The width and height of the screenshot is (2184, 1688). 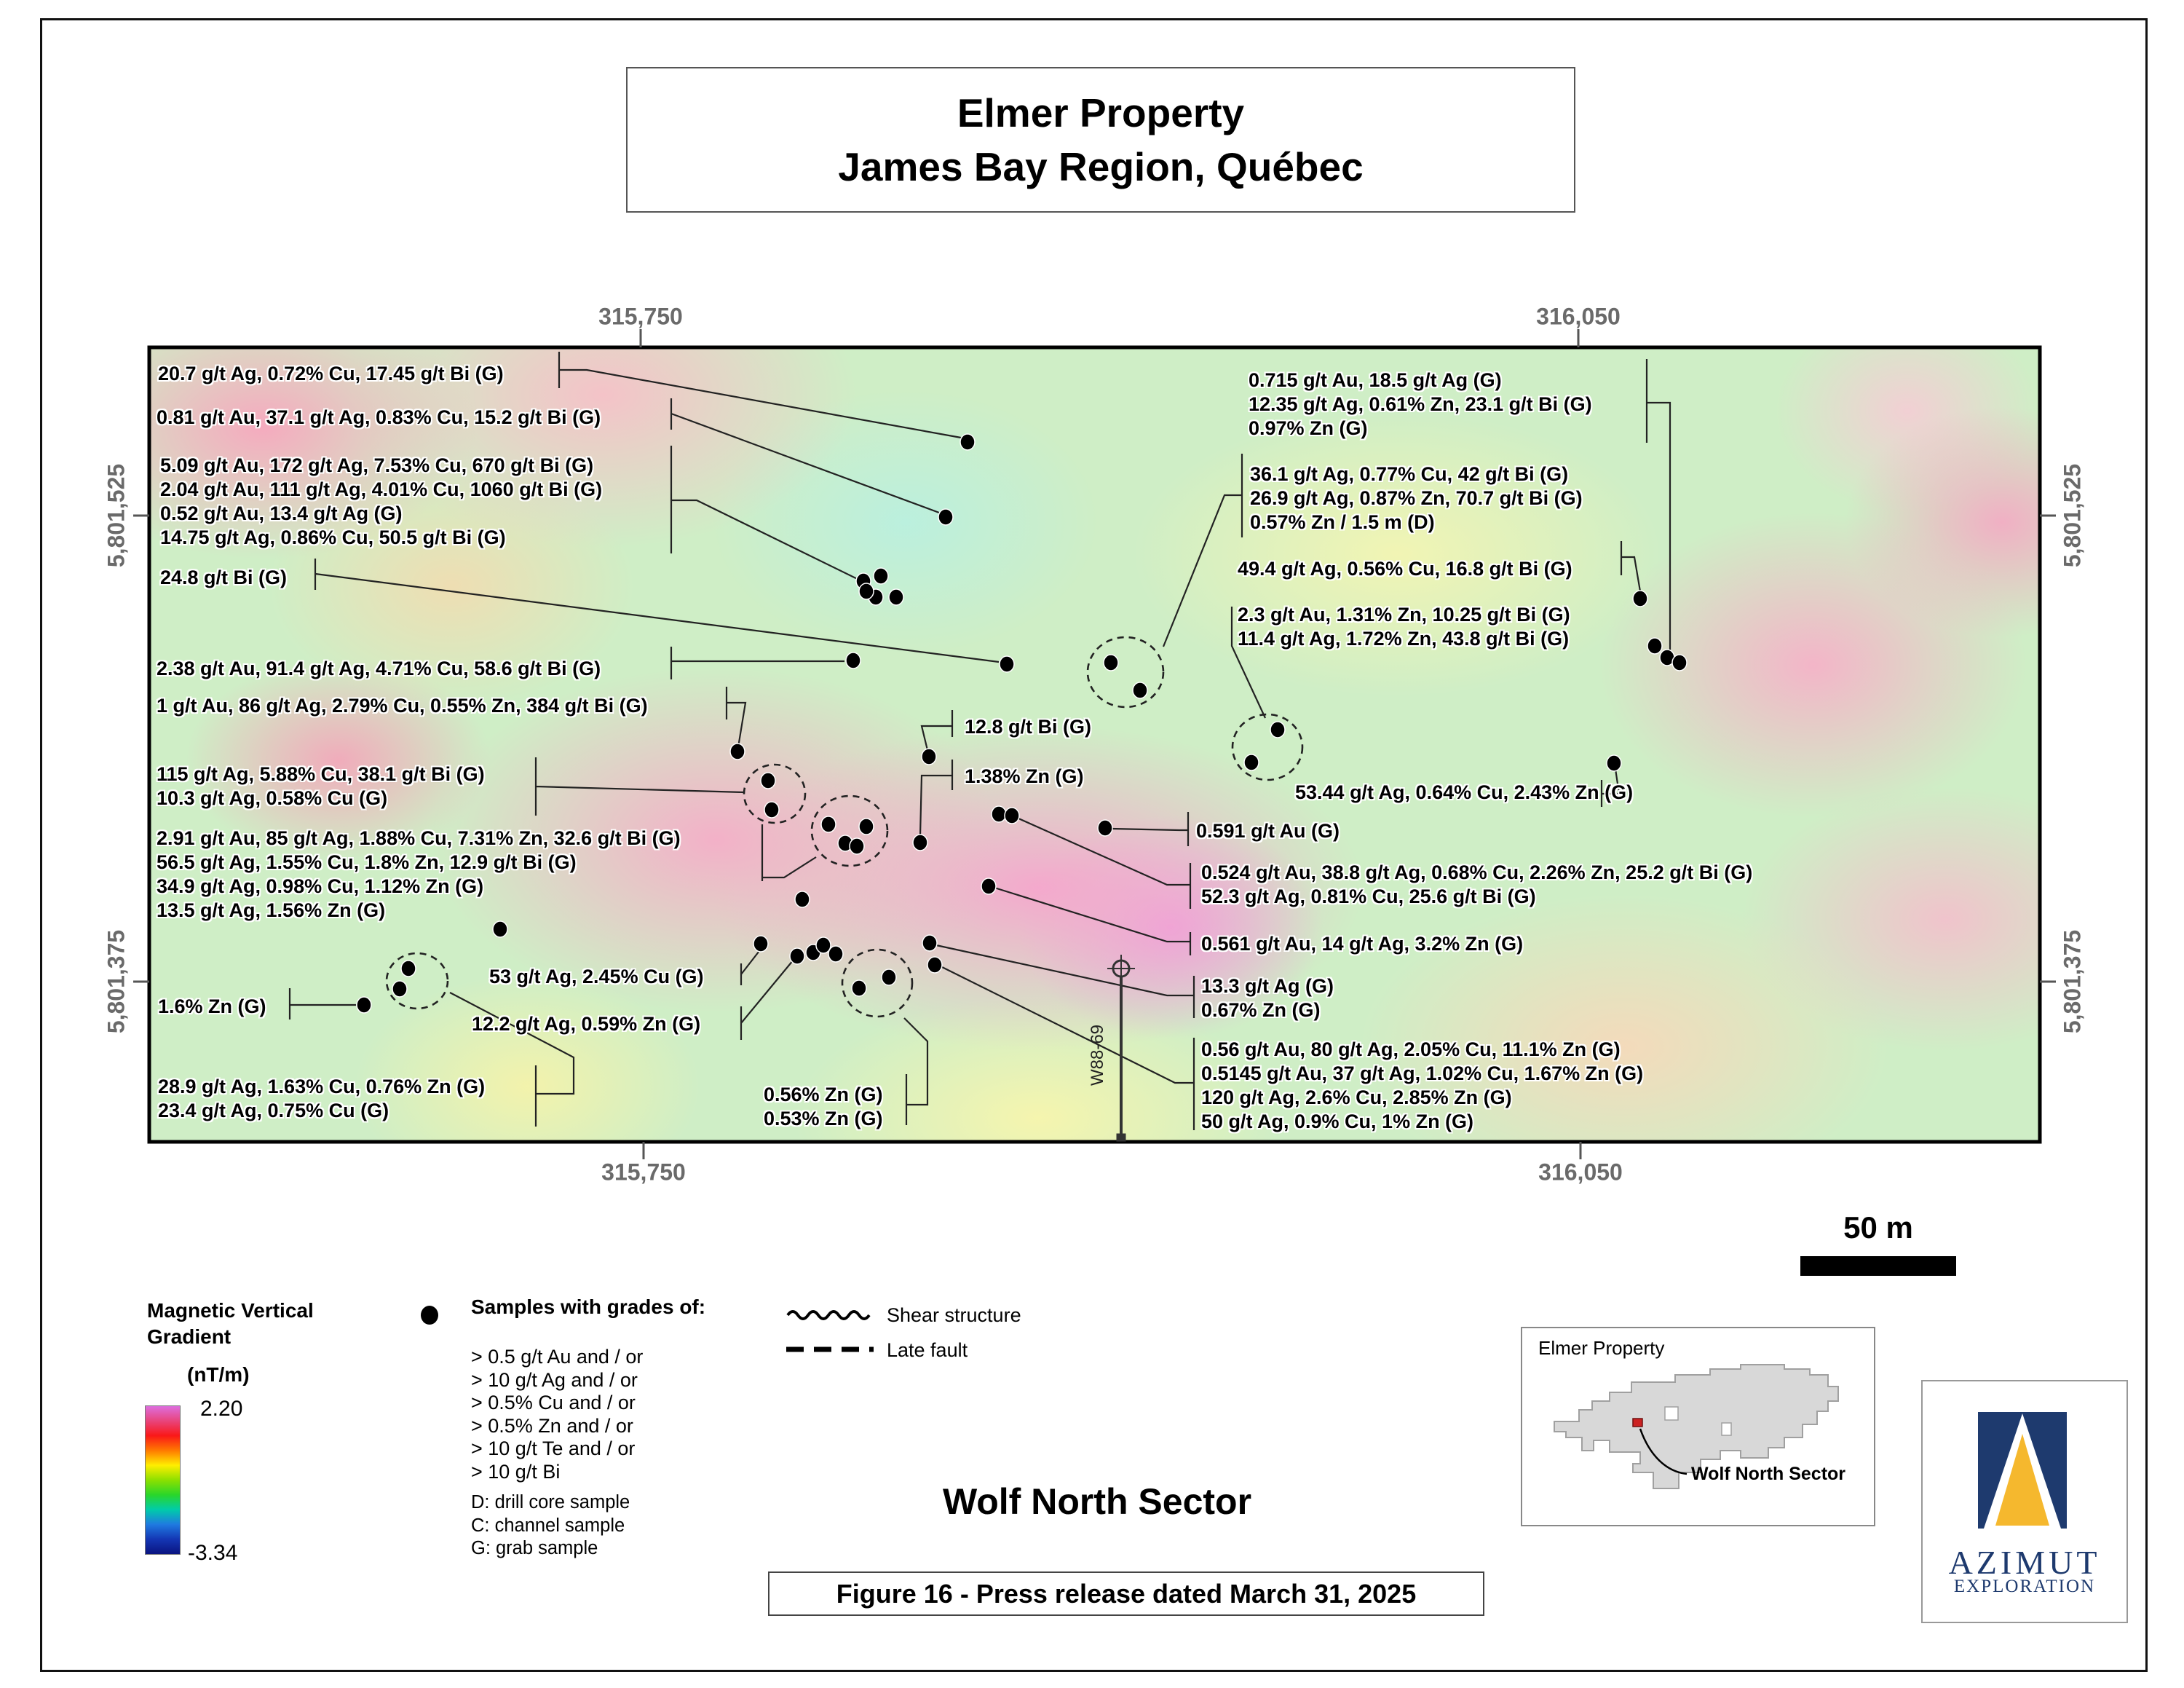 I want to click on logo-yellow-triangle, so click(x=2022, y=1480).